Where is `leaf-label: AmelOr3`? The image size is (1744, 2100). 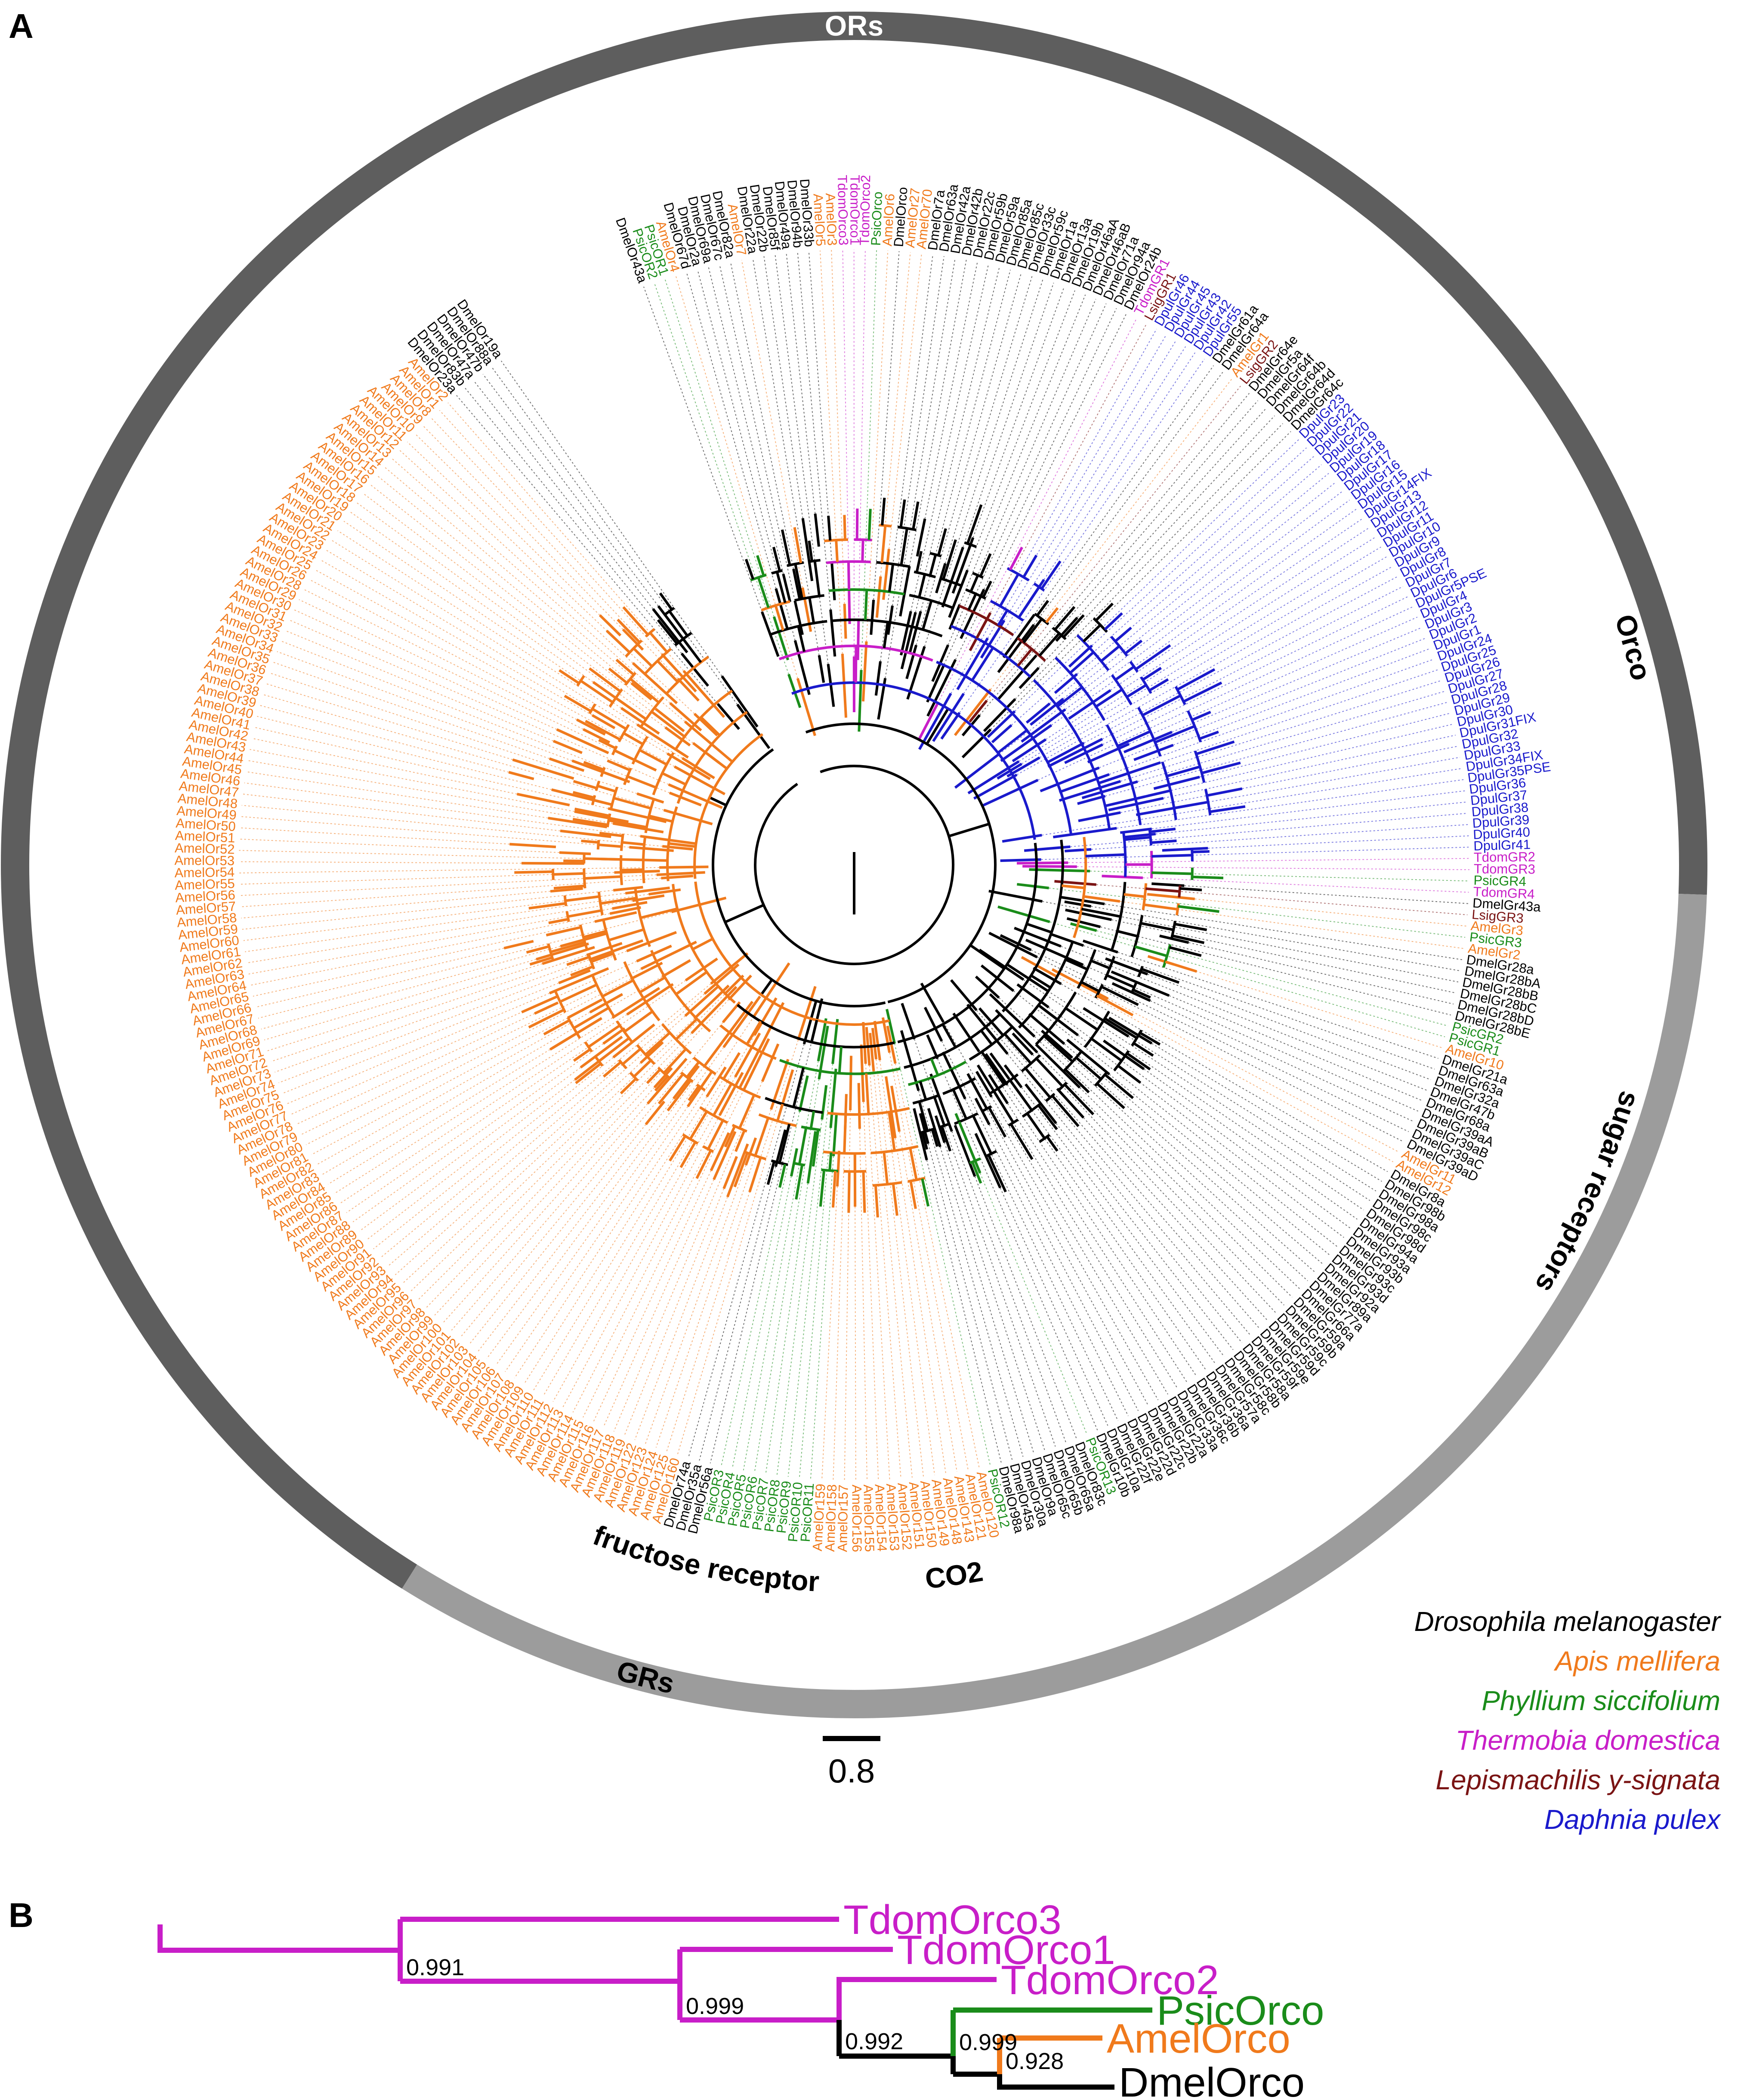
leaf-label: AmelOr3 is located at coordinates (832, 219).